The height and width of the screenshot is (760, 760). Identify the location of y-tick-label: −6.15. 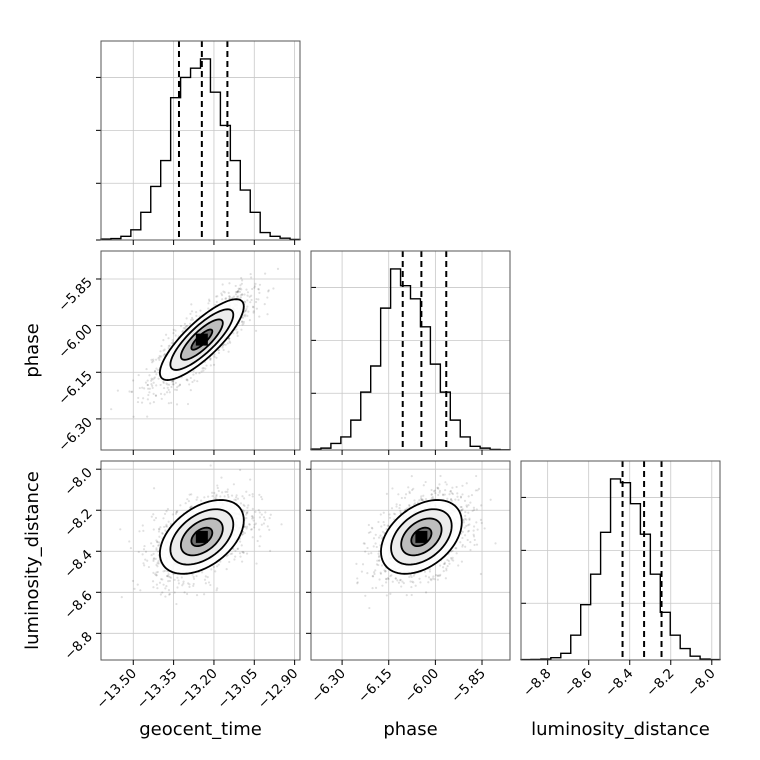
(75, 388).